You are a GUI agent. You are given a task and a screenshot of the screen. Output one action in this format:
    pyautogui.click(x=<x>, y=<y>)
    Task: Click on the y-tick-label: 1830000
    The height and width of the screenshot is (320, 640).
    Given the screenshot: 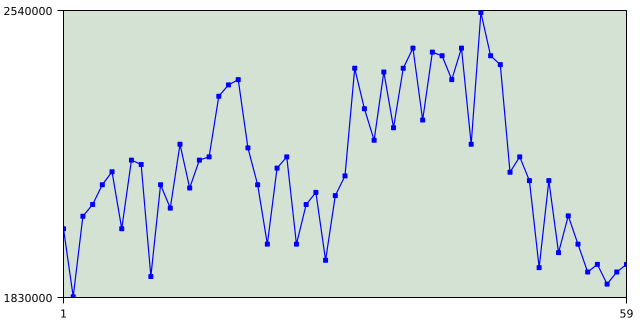 What is the action you would take?
    pyautogui.click(x=28, y=298)
    